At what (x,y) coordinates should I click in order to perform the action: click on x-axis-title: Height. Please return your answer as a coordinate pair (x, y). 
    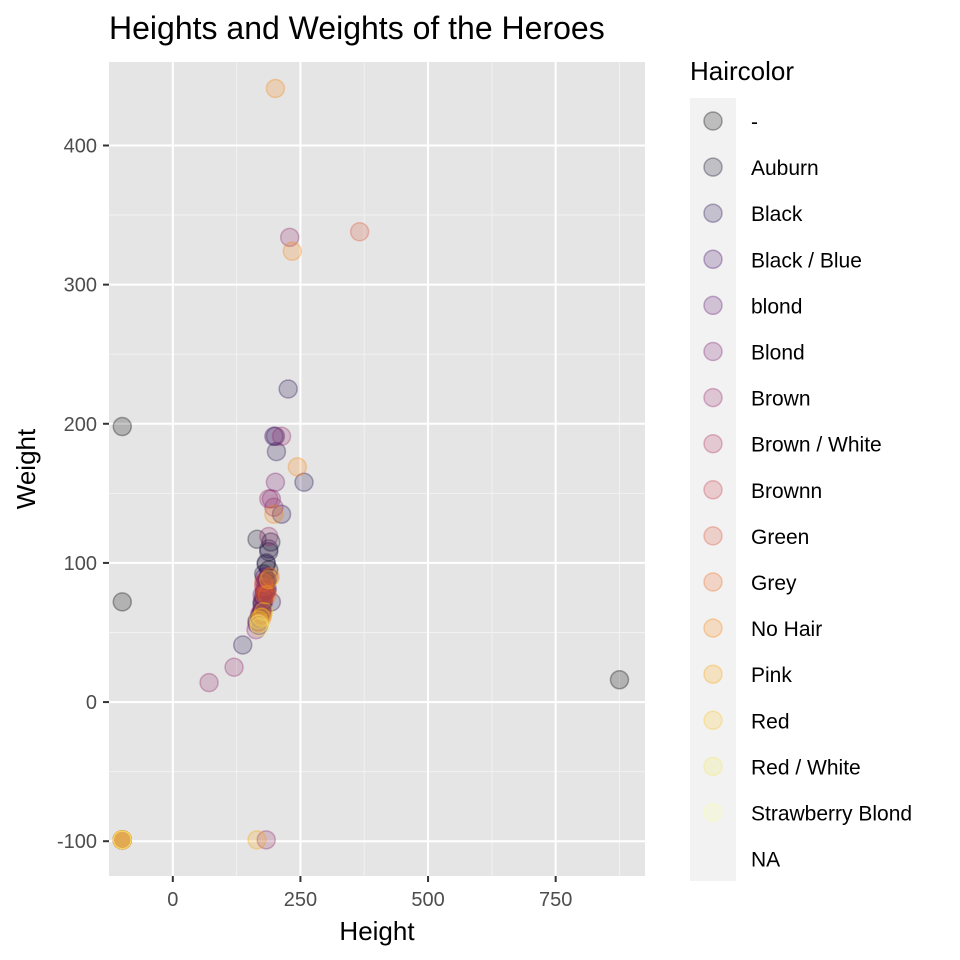
    Looking at the image, I should click on (377, 931).